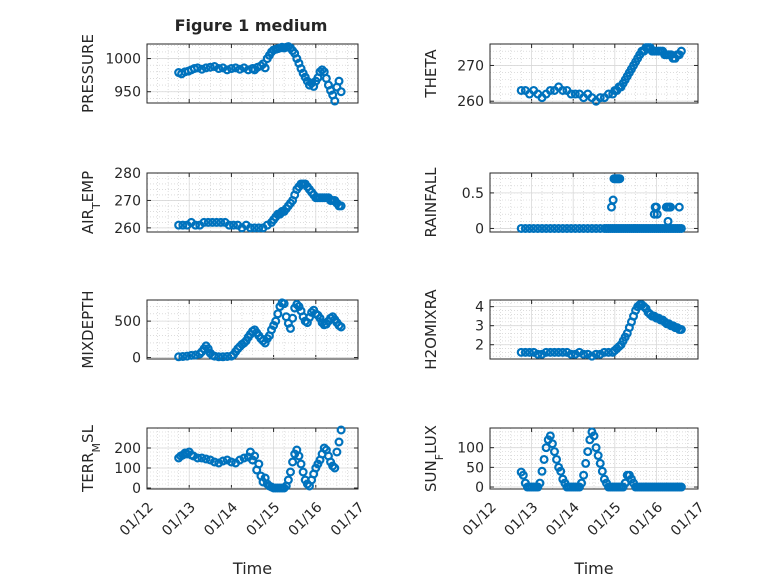 The height and width of the screenshot is (583, 778). Describe the element at coordinates (91, 458) in the screenshot. I see `ylabel-terr_msl: TERRMSL` at that location.